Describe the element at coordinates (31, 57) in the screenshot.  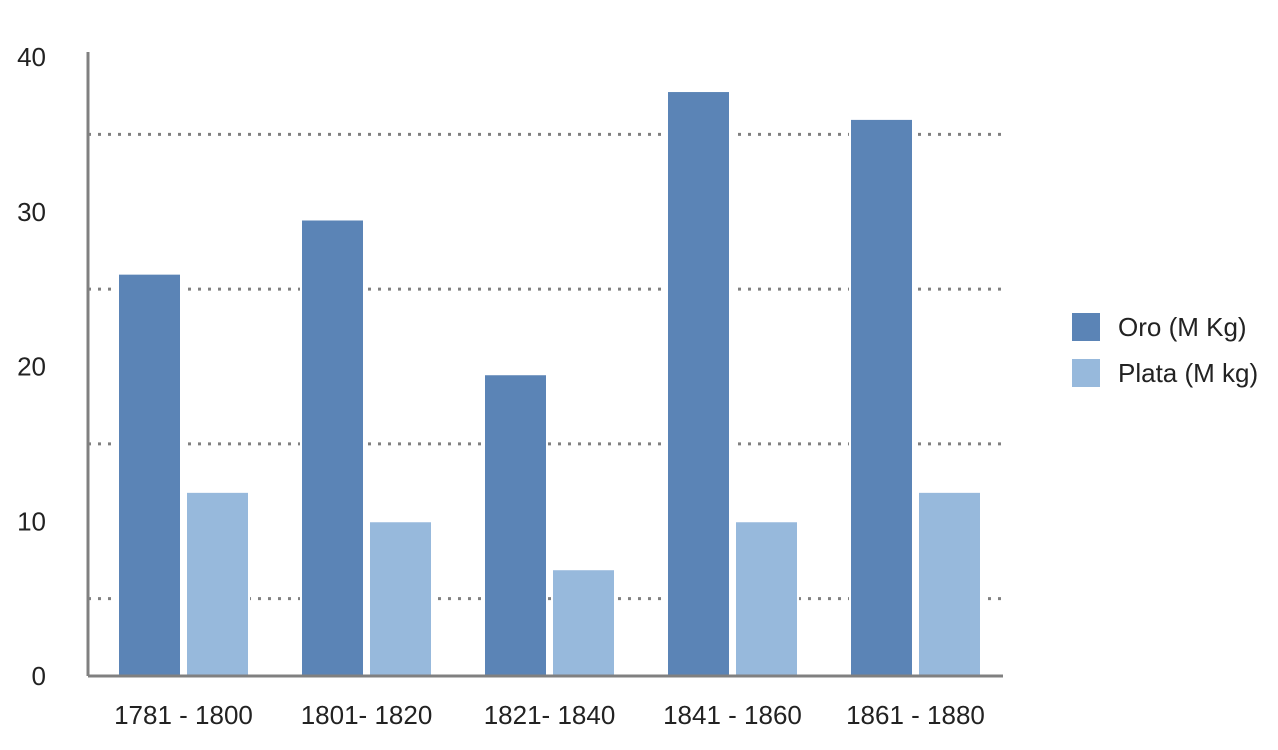
I see `y-tick-label: 40` at that location.